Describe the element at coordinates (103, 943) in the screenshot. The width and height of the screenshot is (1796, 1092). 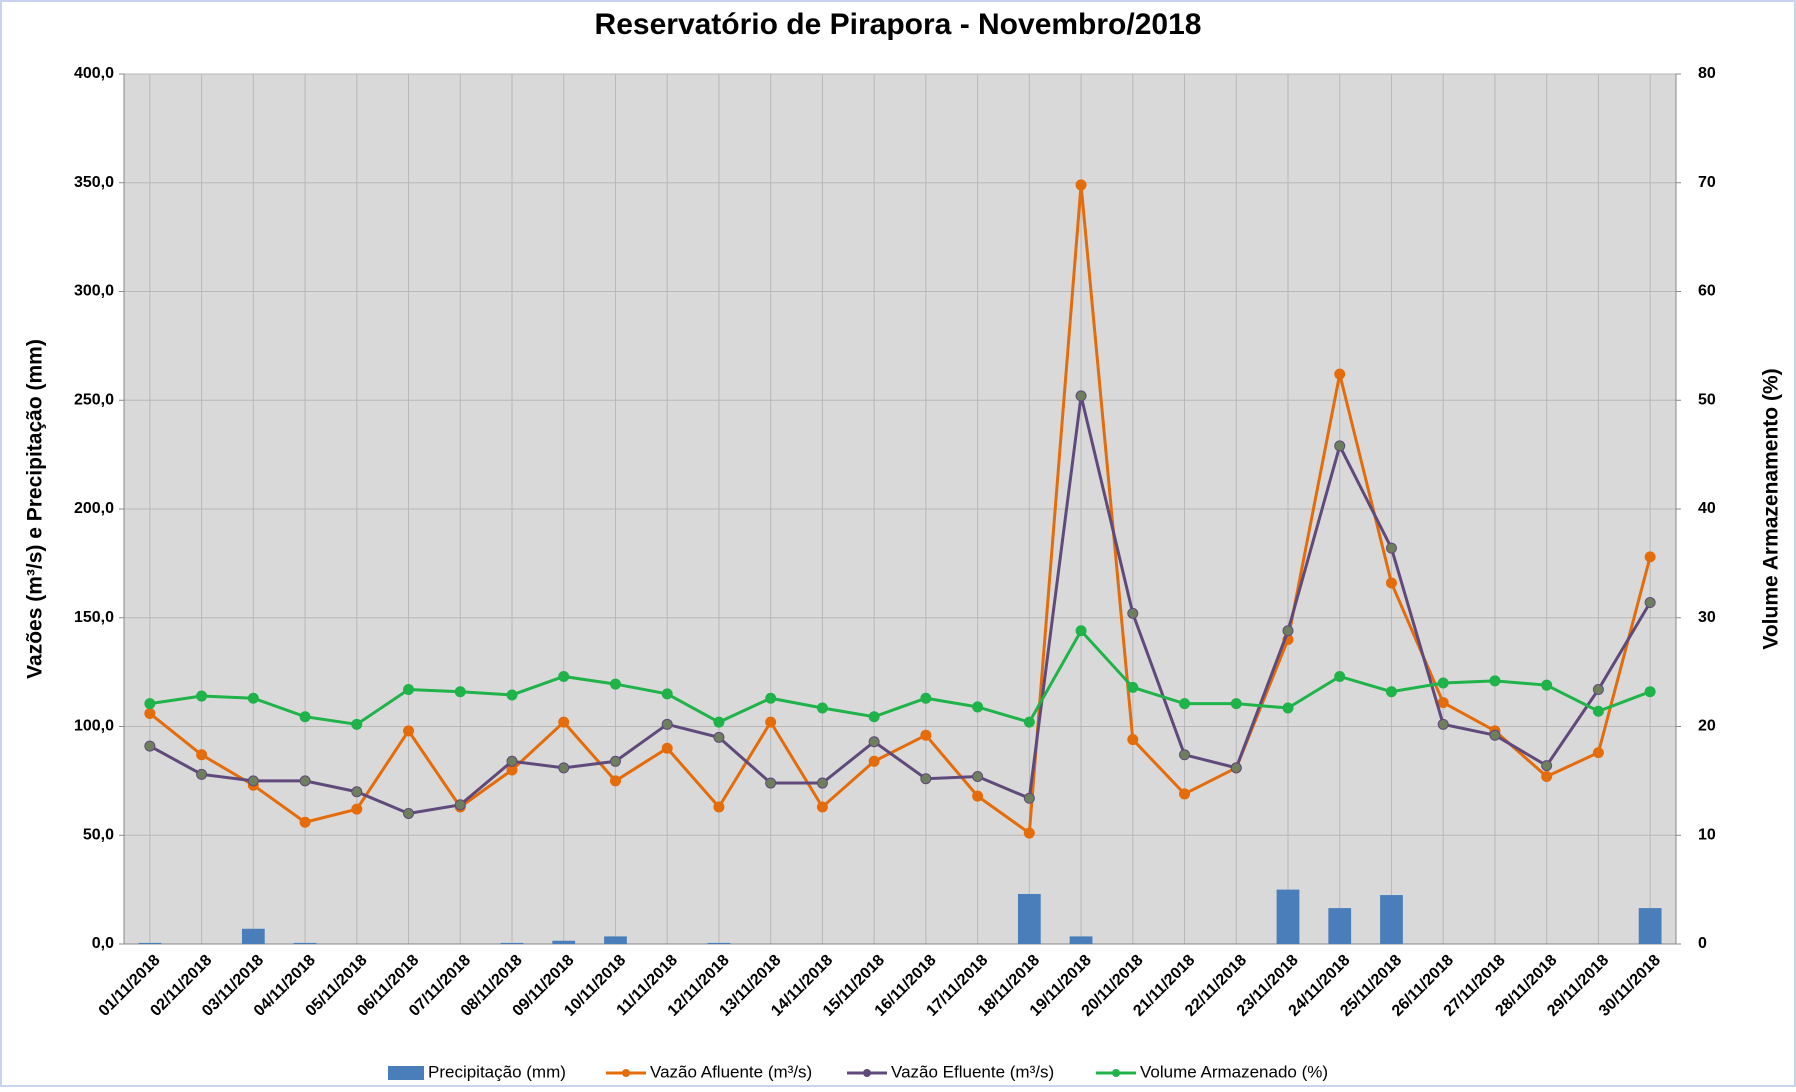
I see `y-tick-label: 0,0` at that location.